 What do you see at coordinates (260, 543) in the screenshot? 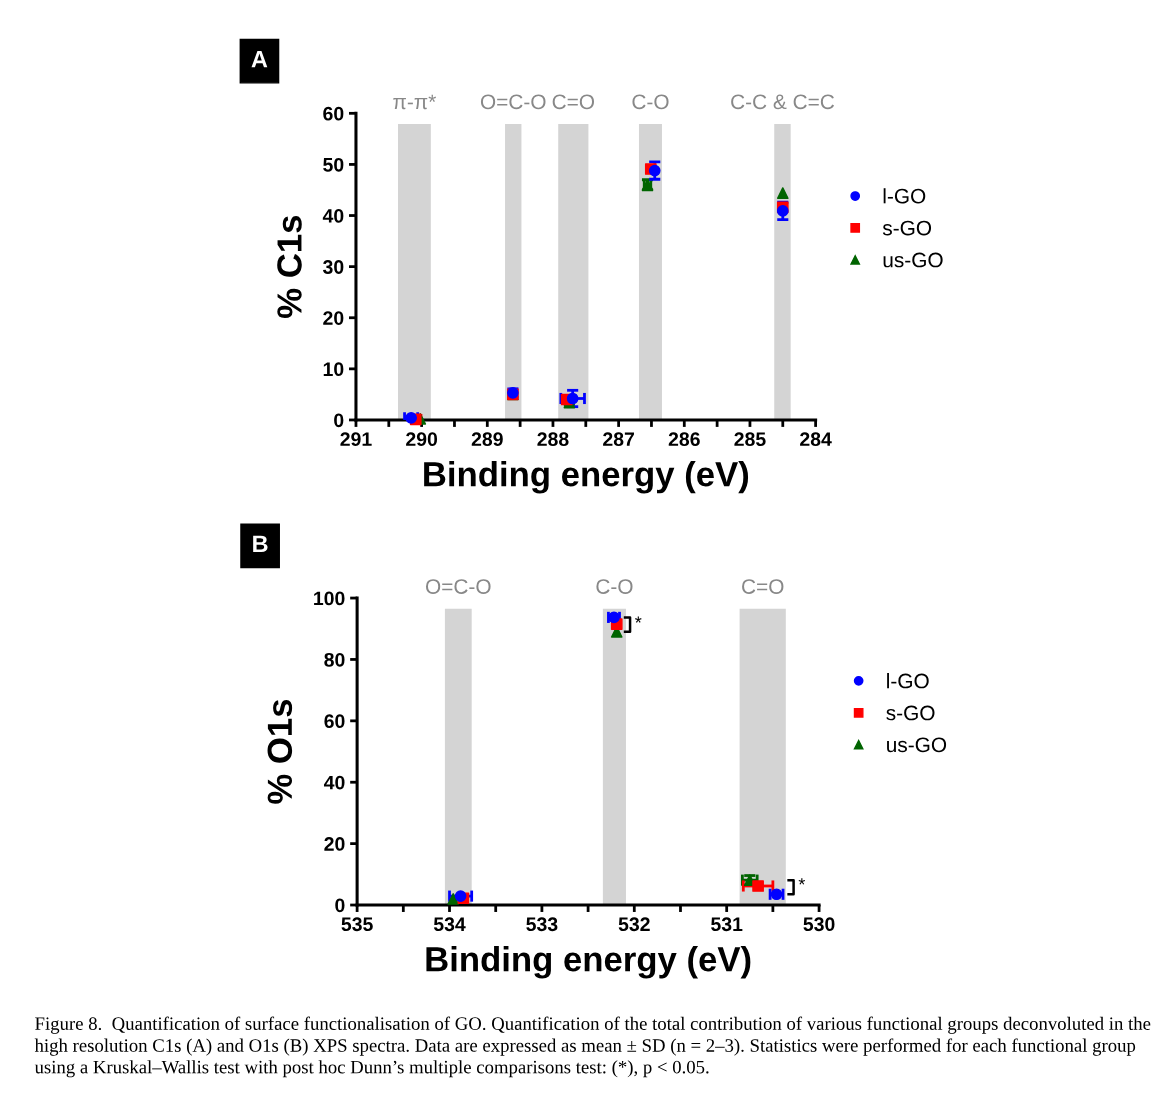
I see `chart-title: B` at bounding box center [260, 543].